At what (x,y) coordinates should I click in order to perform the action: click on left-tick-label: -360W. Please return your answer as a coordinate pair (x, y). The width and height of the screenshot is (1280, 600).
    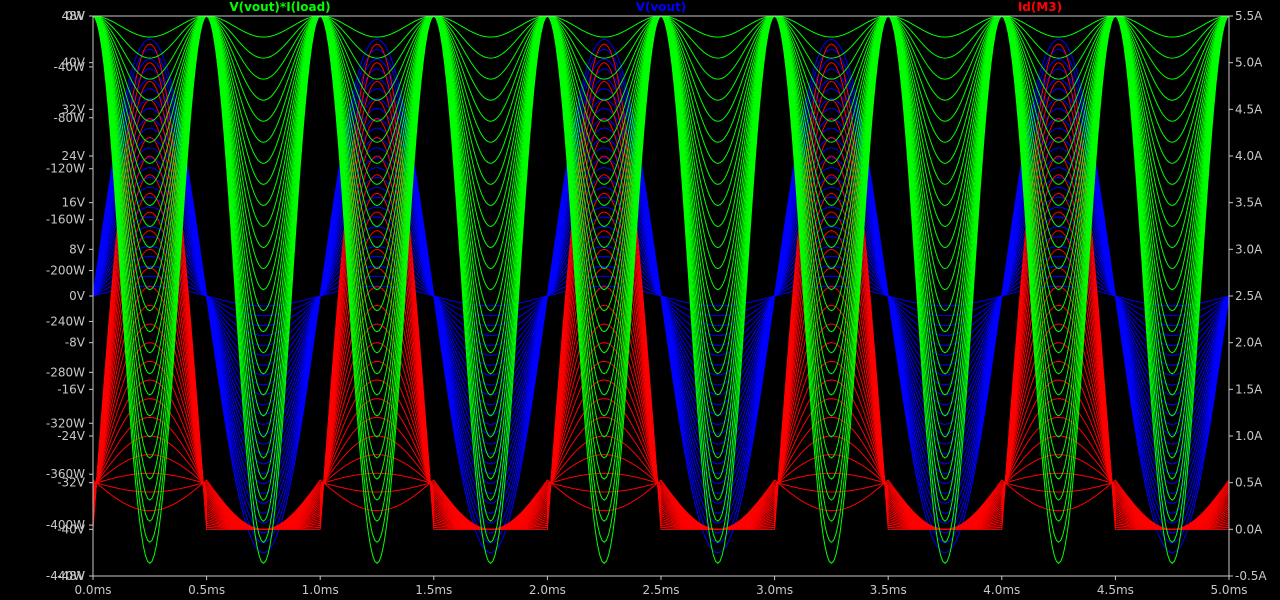
    Looking at the image, I should click on (65, 474).